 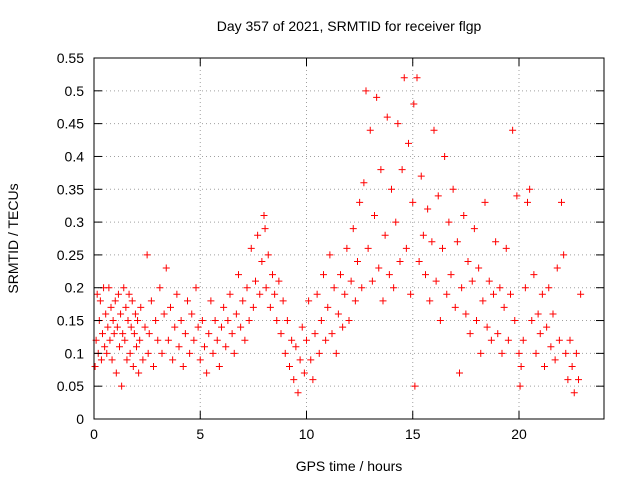 What do you see at coordinates (70, 255) in the screenshot?
I see `y-tick-label: 0.25` at bounding box center [70, 255].